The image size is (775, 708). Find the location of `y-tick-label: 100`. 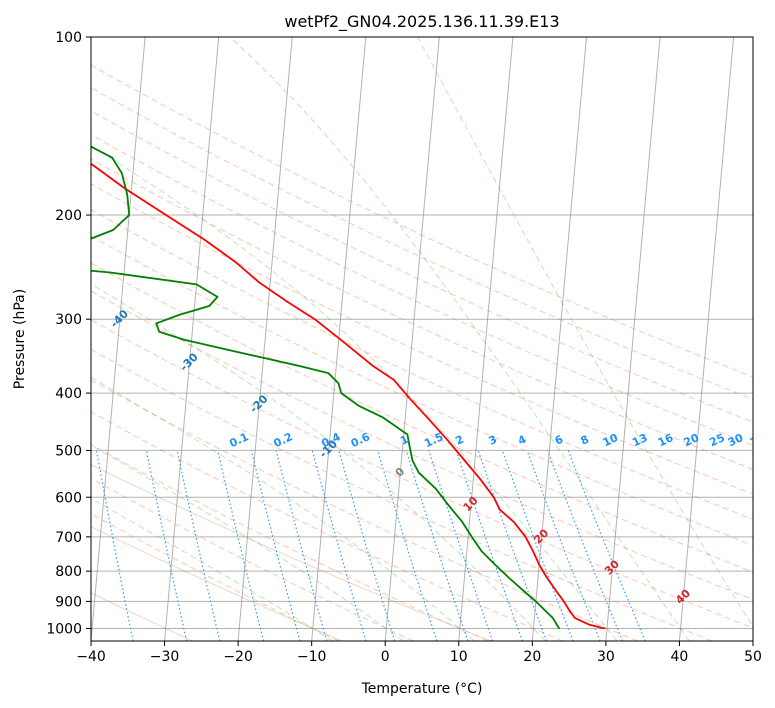

y-tick-label: 100 is located at coordinates (68, 38).